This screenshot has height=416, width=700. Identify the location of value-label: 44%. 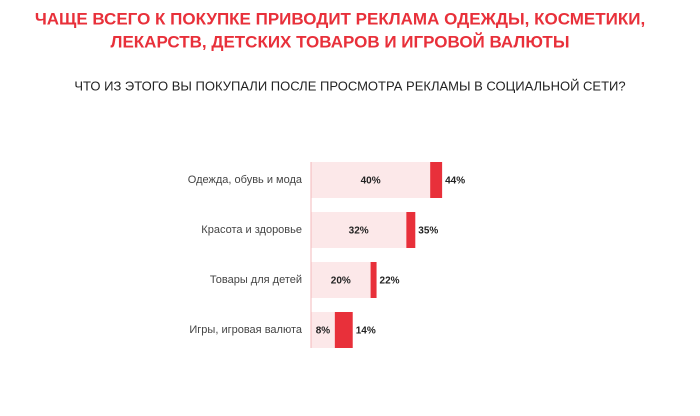
(455, 181).